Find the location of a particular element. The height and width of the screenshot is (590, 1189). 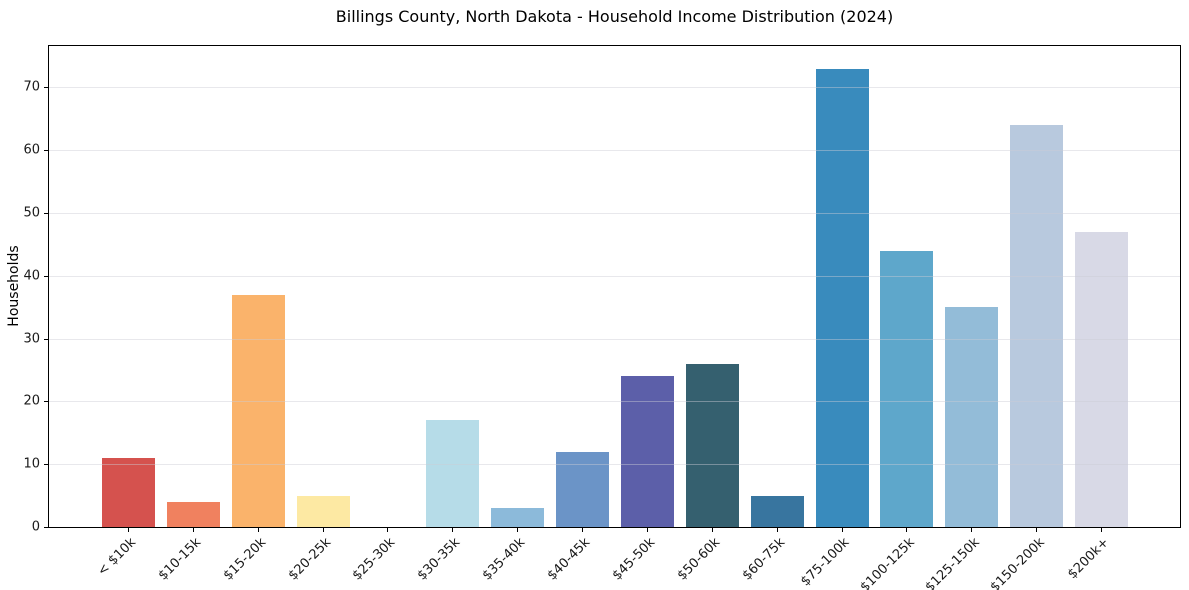

bar-45-50k is located at coordinates (647, 451).